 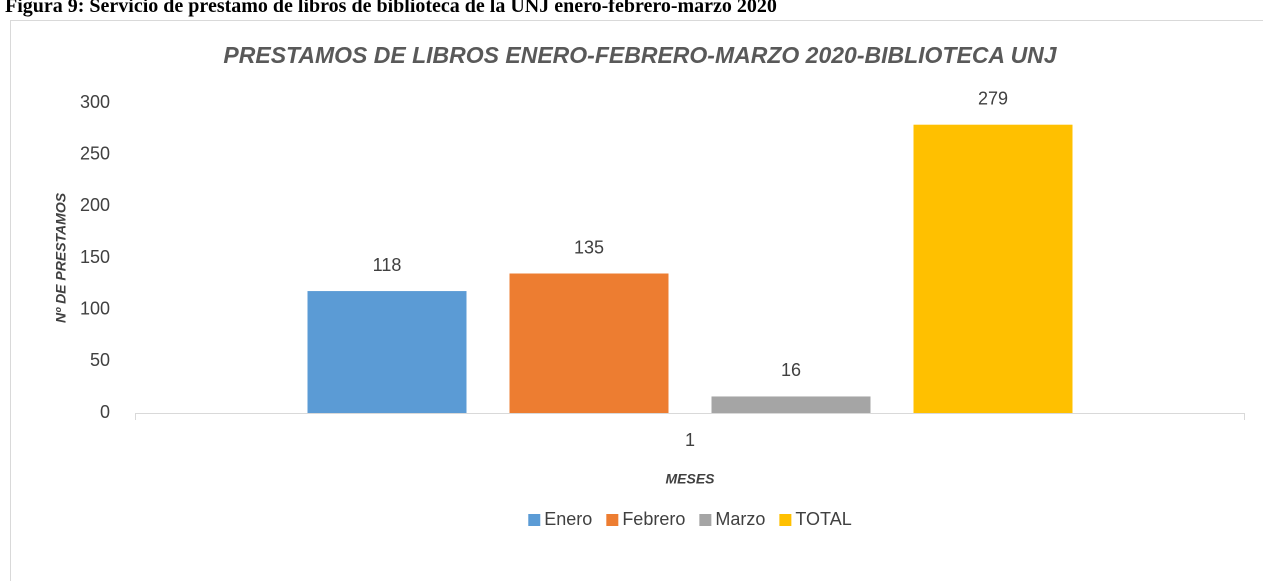 What do you see at coordinates (95, 102) in the screenshot?
I see `y-tick-label: 300` at bounding box center [95, 102].